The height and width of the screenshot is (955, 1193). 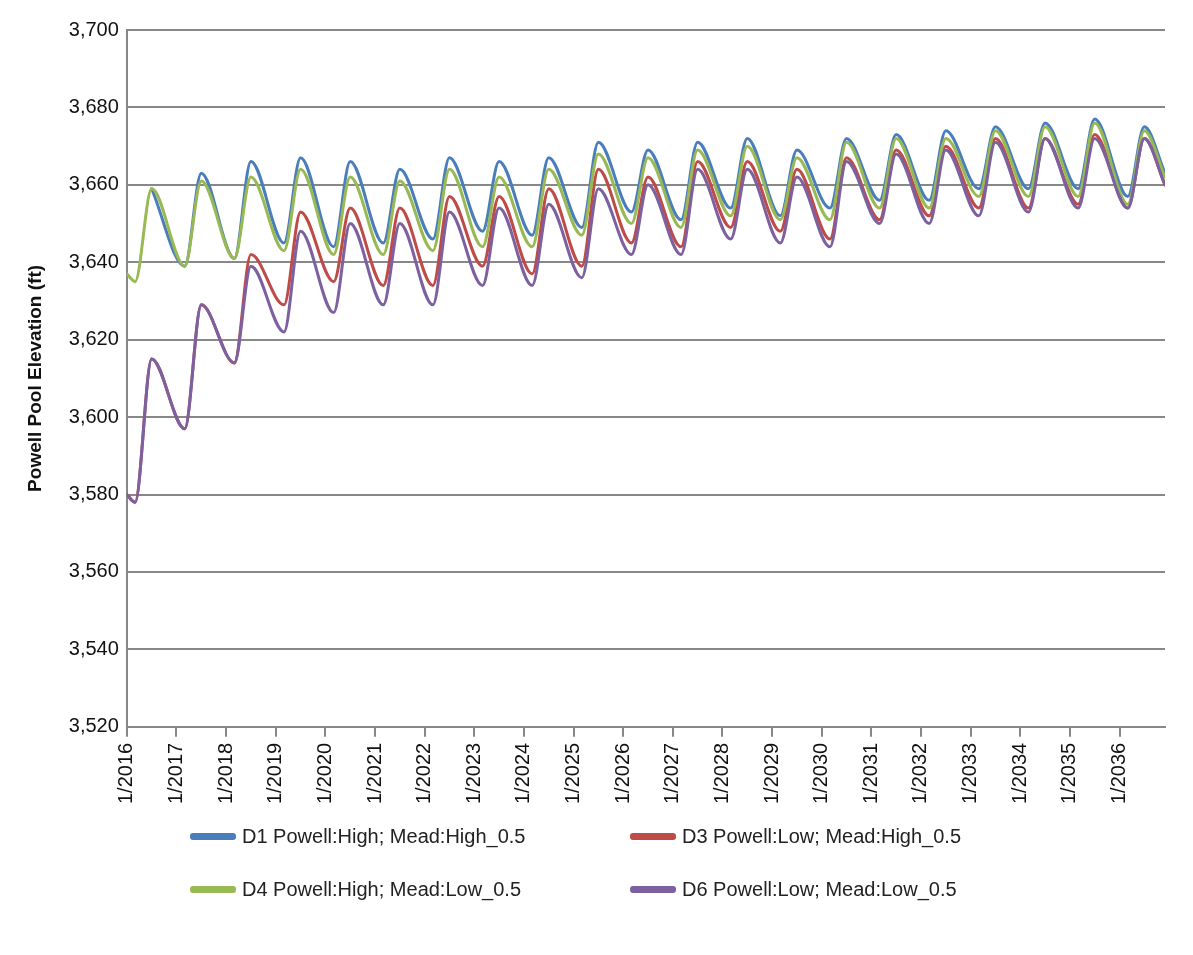 I want to click on x-tick-label: 1/2028, so click(x=720, y=773).